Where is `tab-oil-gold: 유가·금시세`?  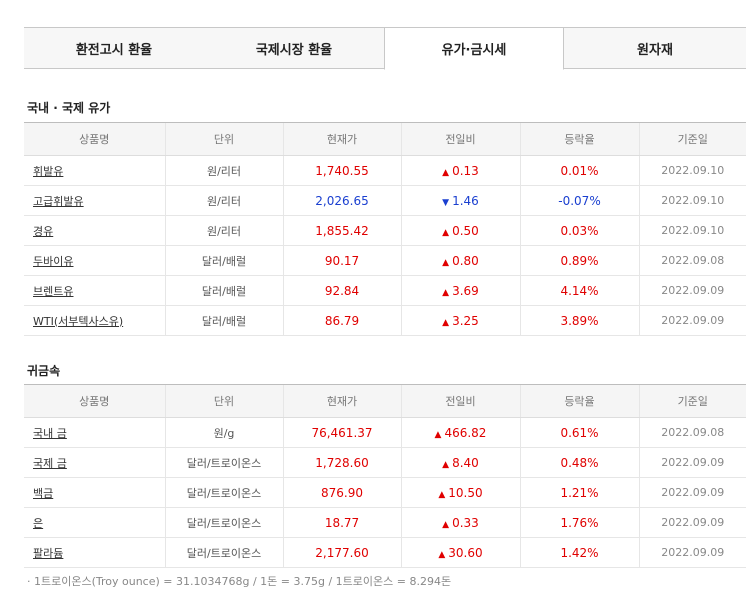
tab-oil-gold: 유가·금시세 is located at coordinates (474, 49).